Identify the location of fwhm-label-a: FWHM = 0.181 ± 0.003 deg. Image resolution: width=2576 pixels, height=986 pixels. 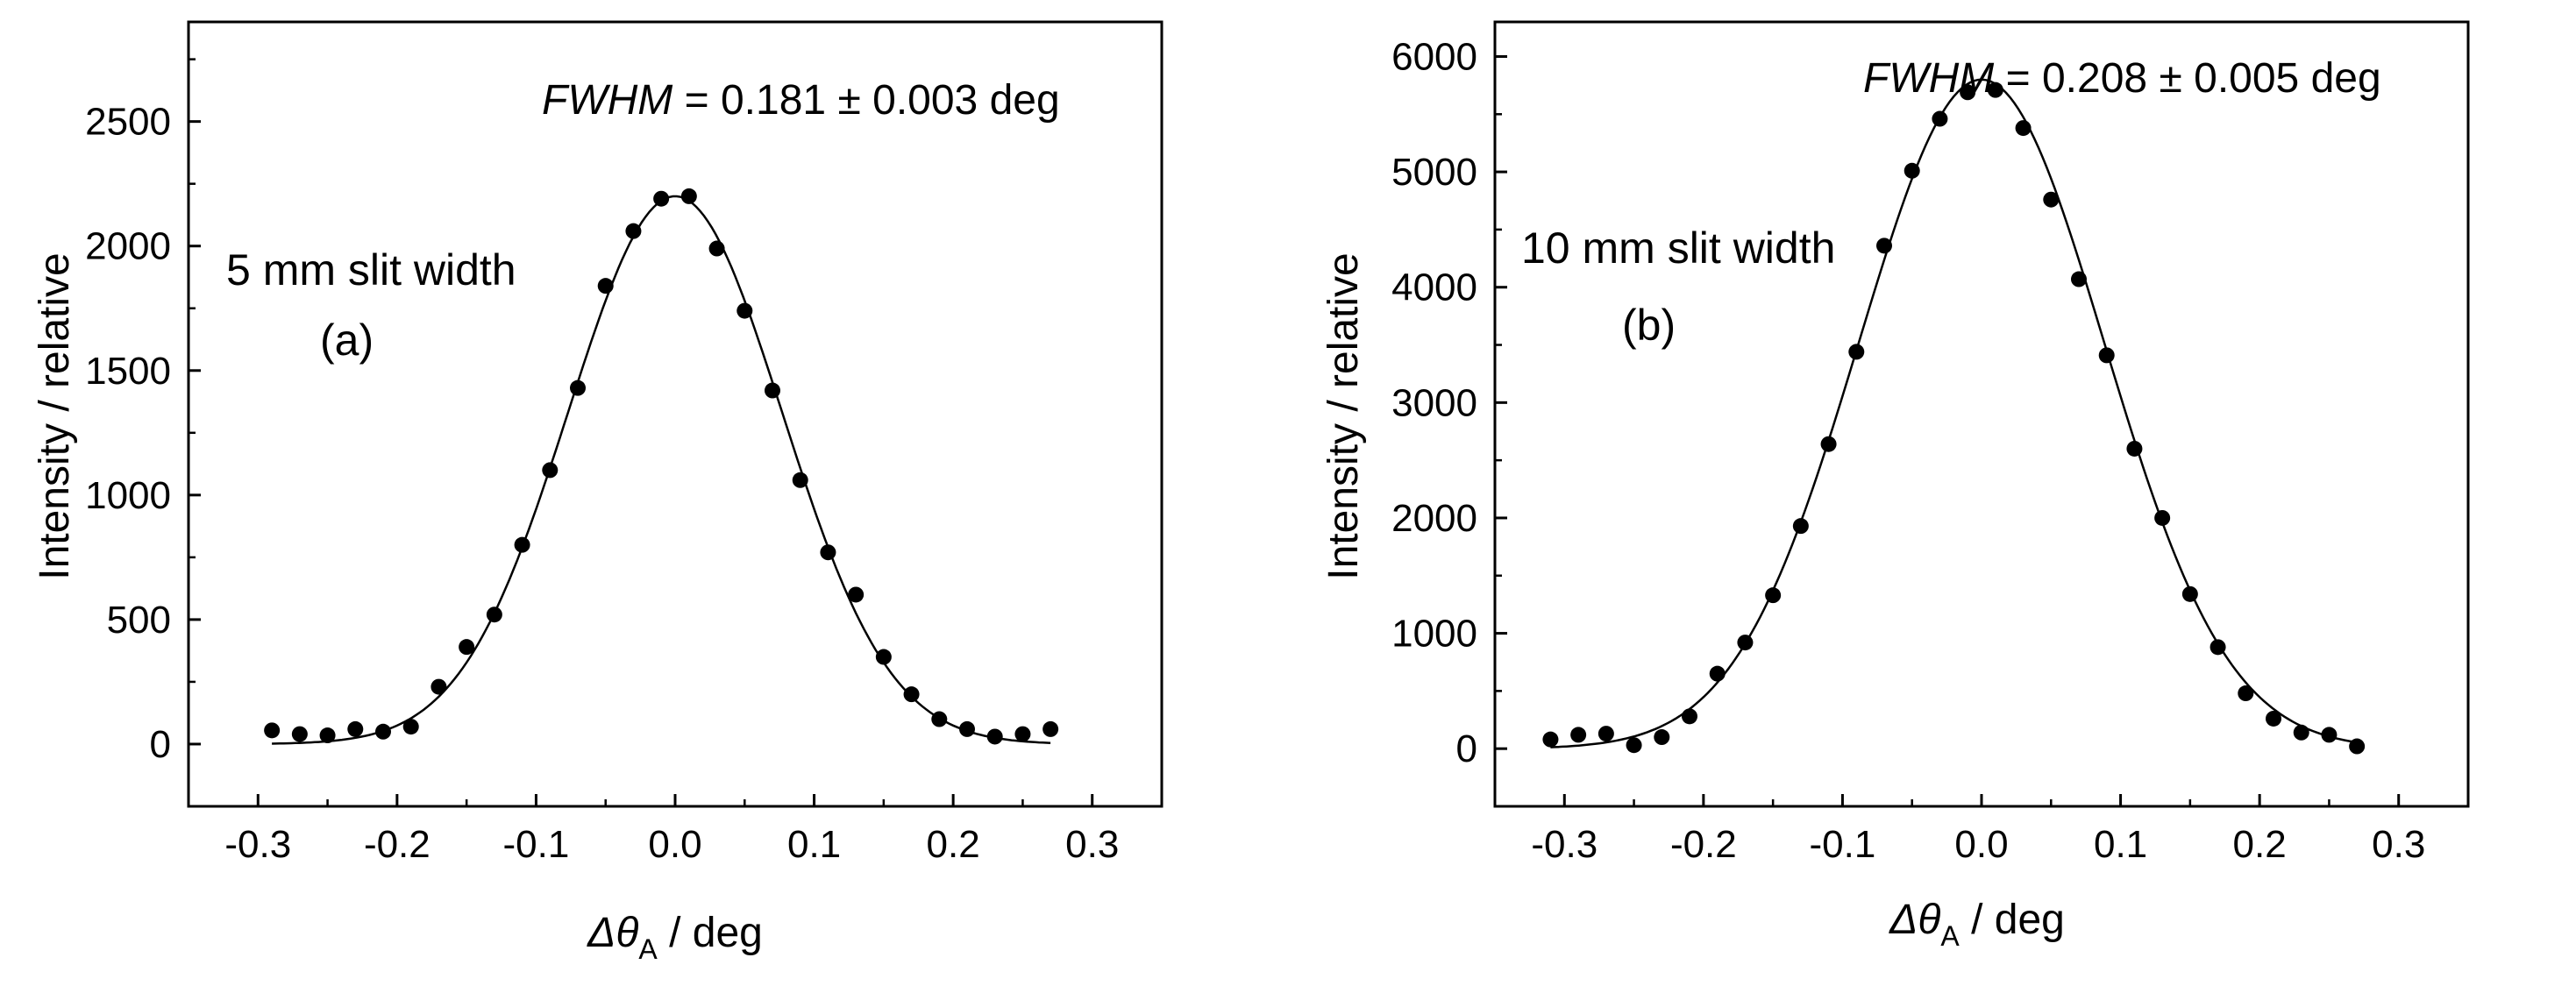
(801, 100).